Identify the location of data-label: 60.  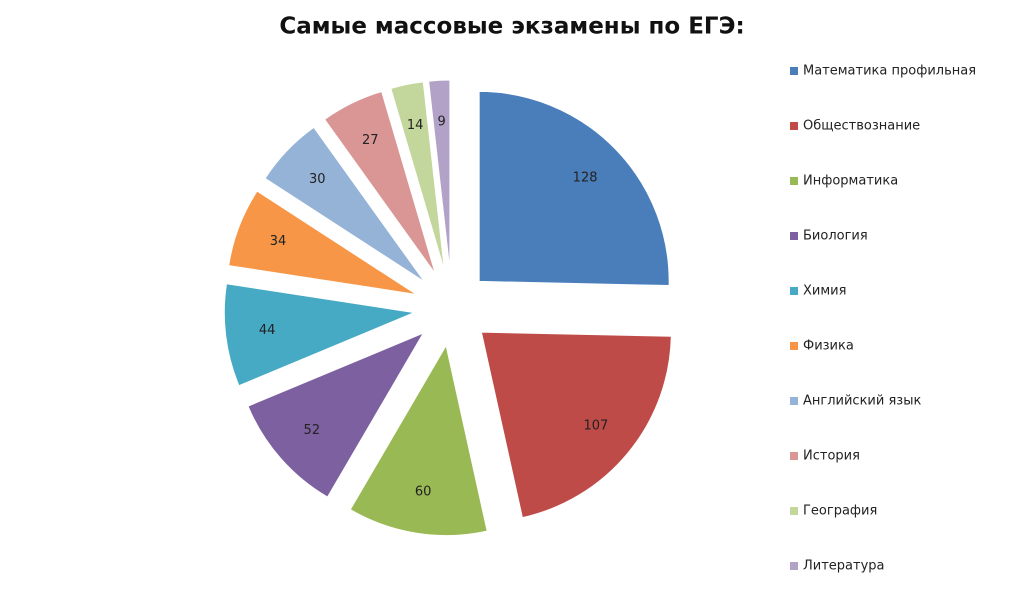
(423, 491).